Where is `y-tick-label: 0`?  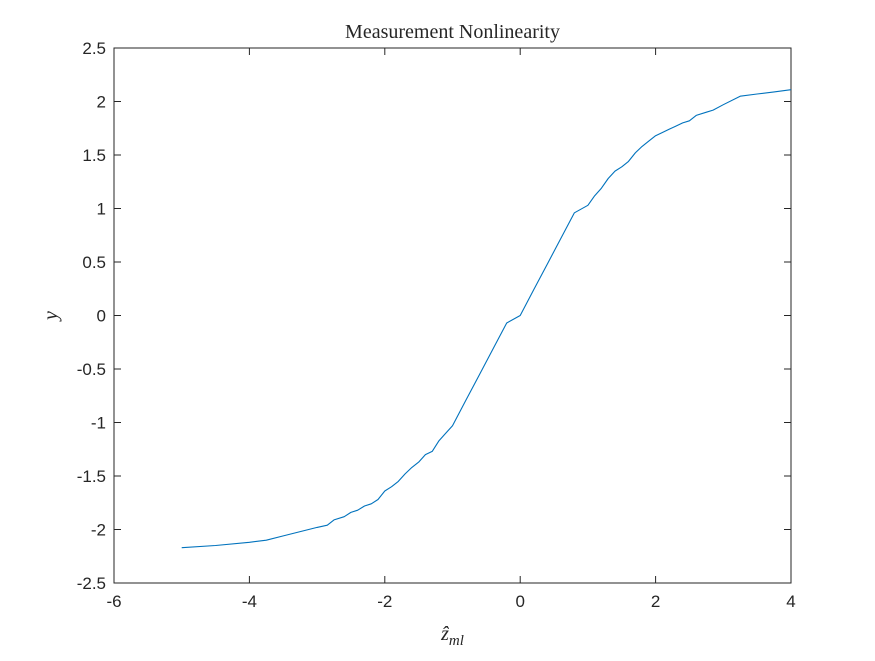 y-tick-label: 0 is located at coordinates (101, 316).